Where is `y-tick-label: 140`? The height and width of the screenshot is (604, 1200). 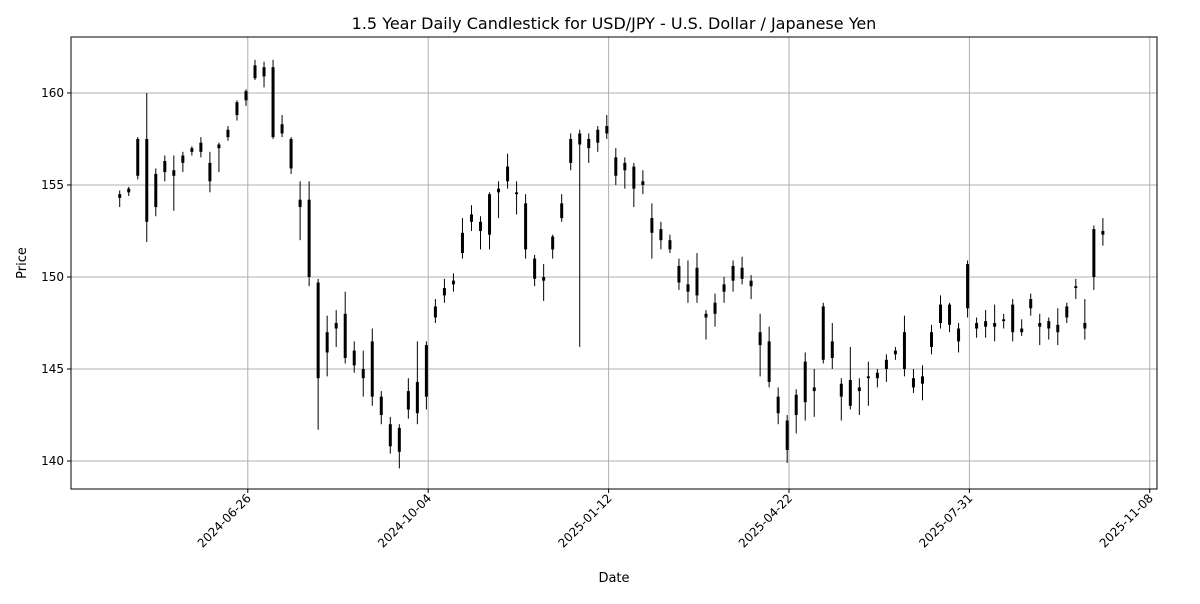
y-tick-label: 140 is located at coordinates (52, 461).